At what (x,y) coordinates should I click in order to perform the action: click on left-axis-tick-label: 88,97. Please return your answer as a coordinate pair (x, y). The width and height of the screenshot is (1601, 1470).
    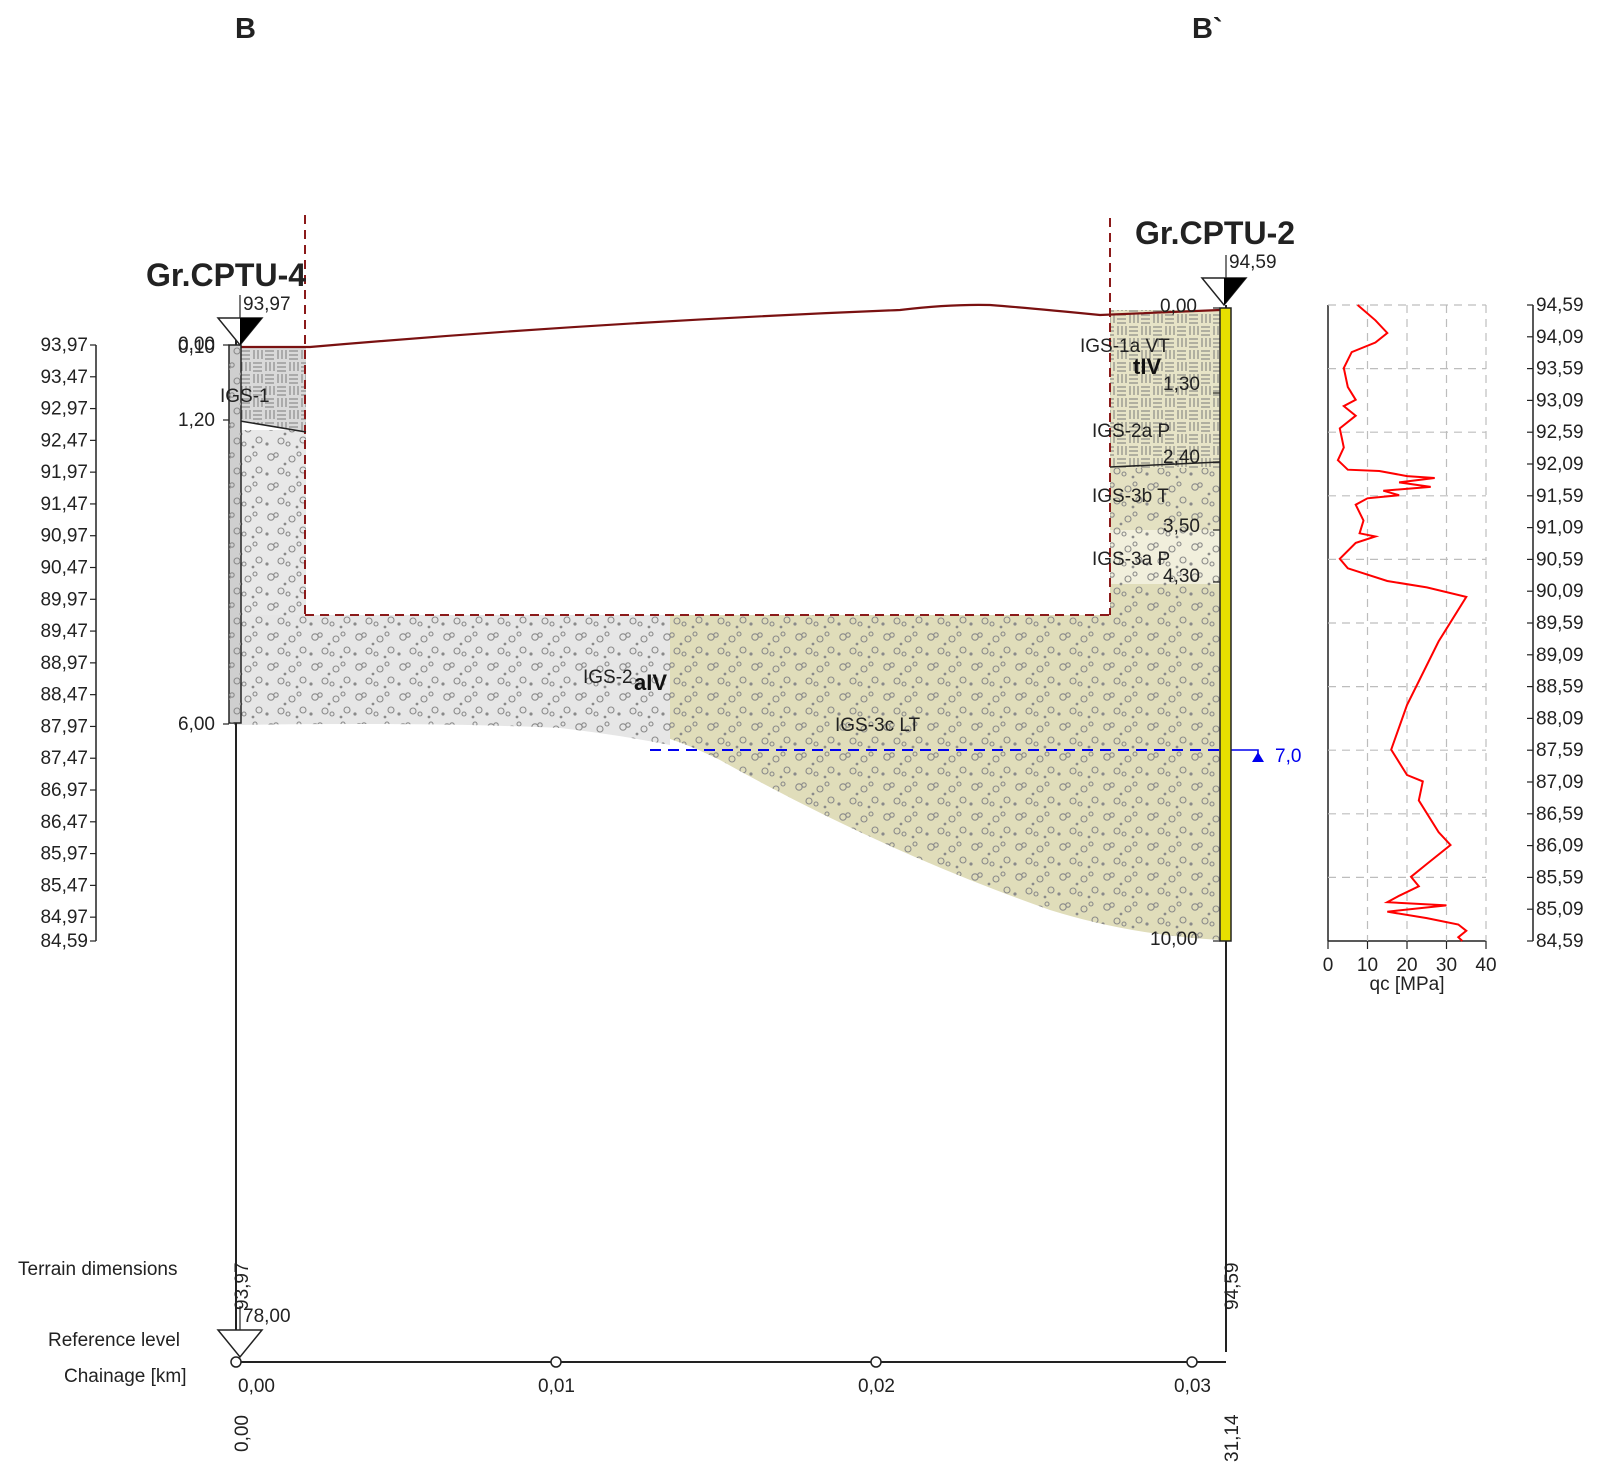
    Looking at the image, I should click on (64, 663).